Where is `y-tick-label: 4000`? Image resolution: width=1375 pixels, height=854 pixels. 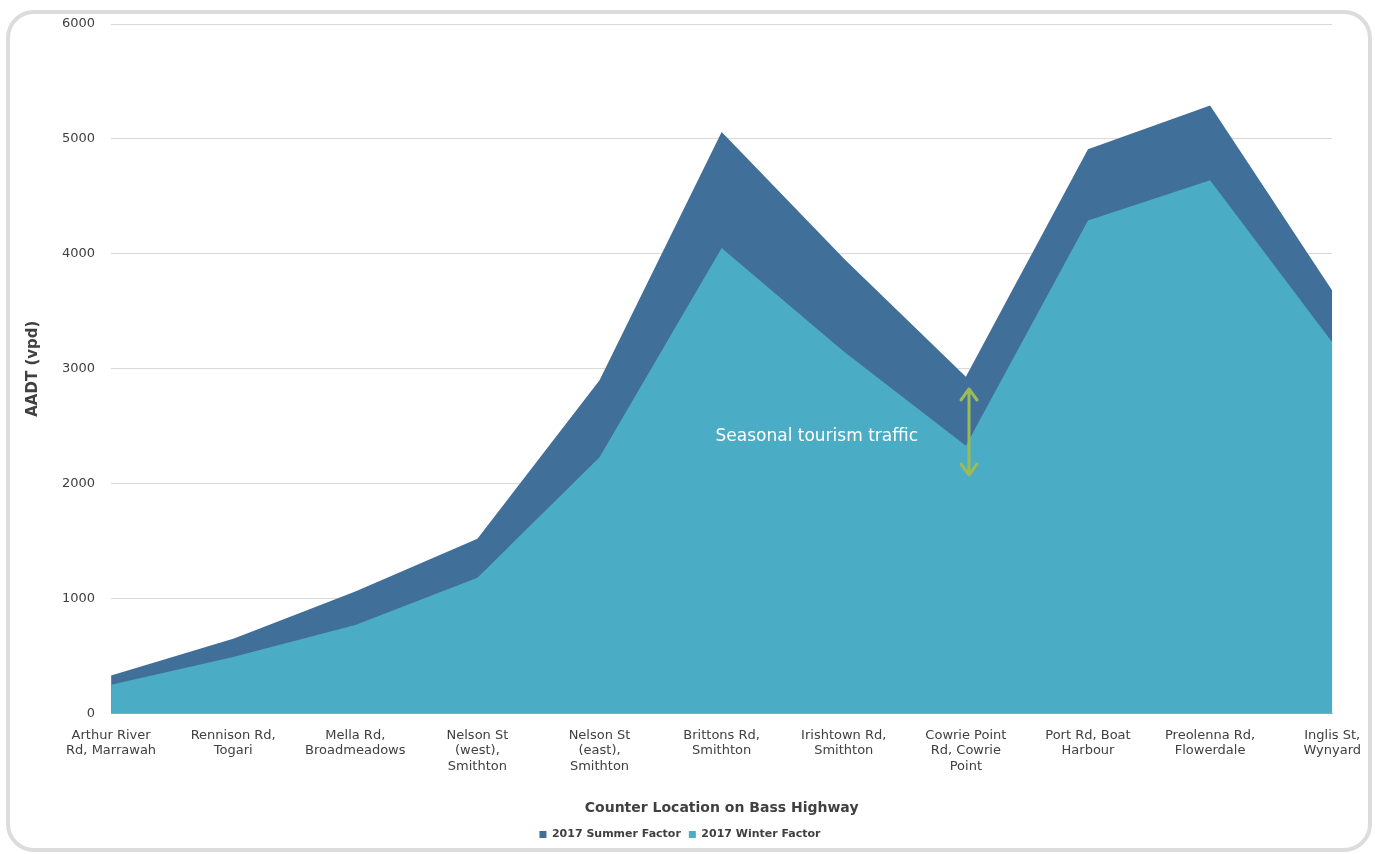 y-tick-label: 4000 is located at coordinates (78, 253).